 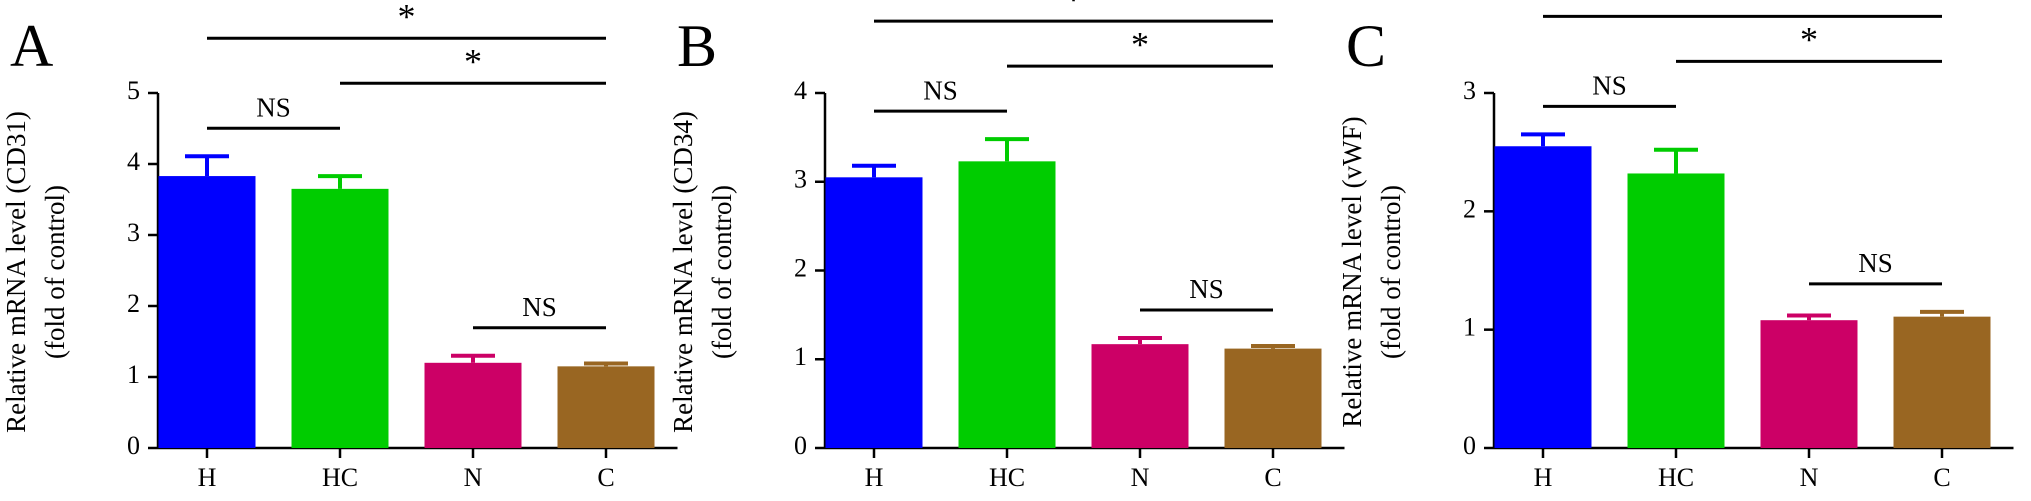 I want to click on y-axis-label: Relative mRNA level (CD34), so click(x=683, y=272).